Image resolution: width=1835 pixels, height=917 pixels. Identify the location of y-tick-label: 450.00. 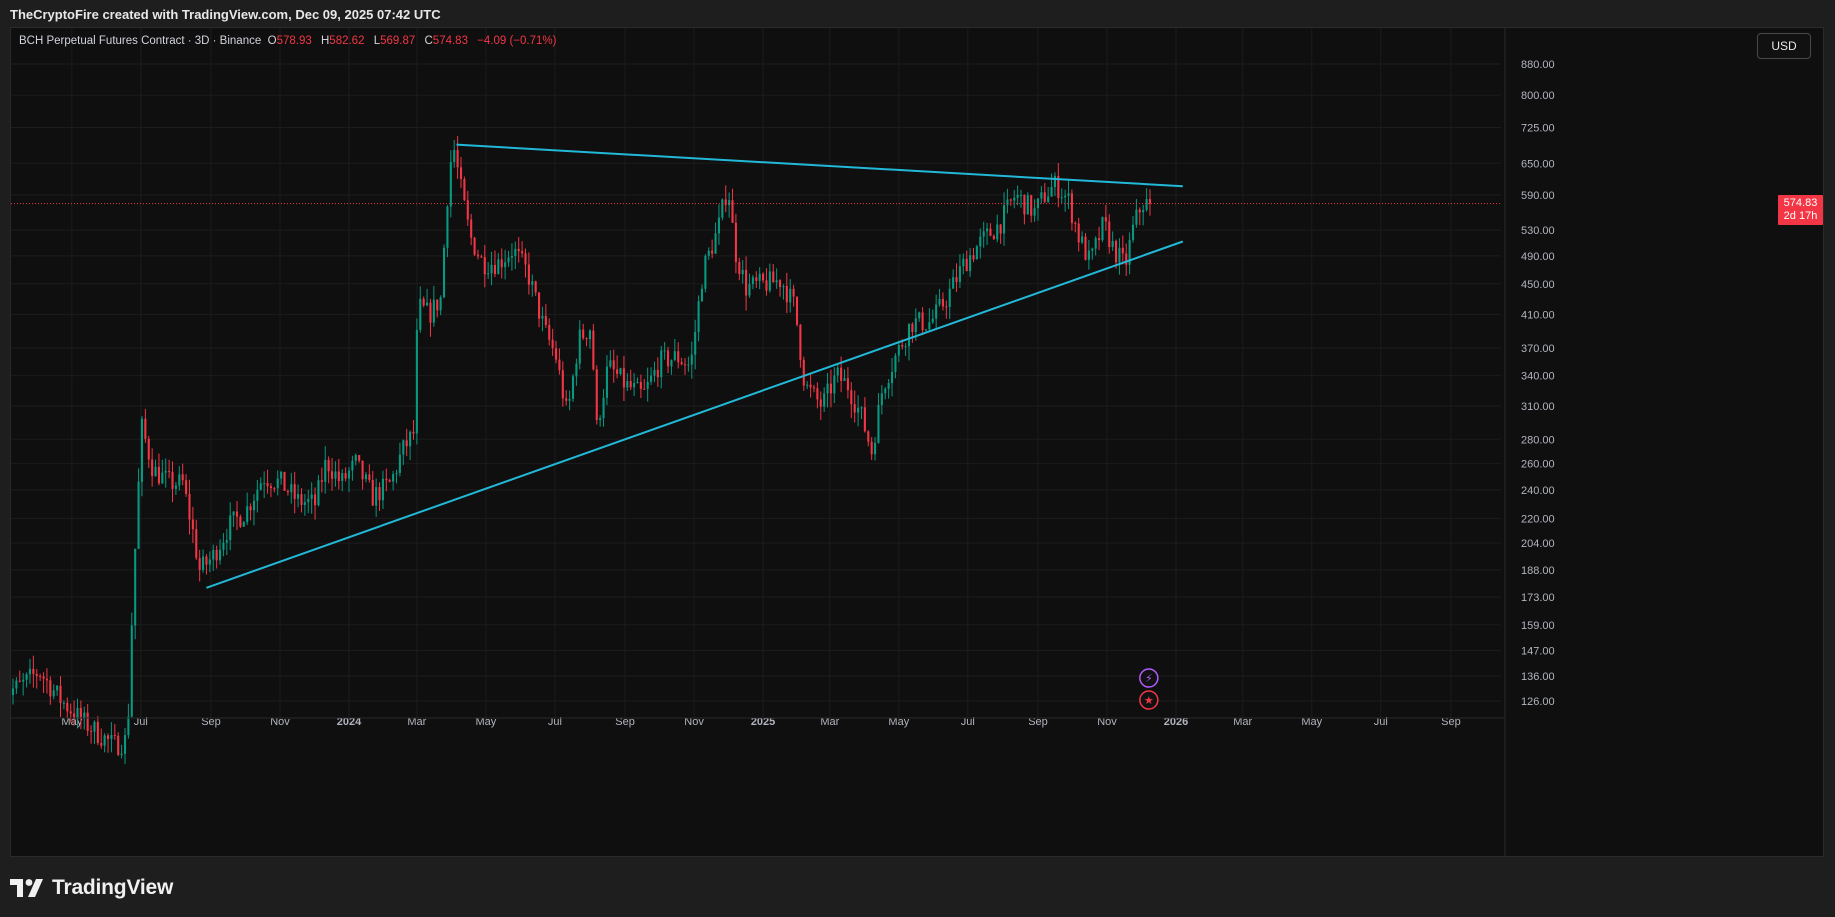
(1538, 285).